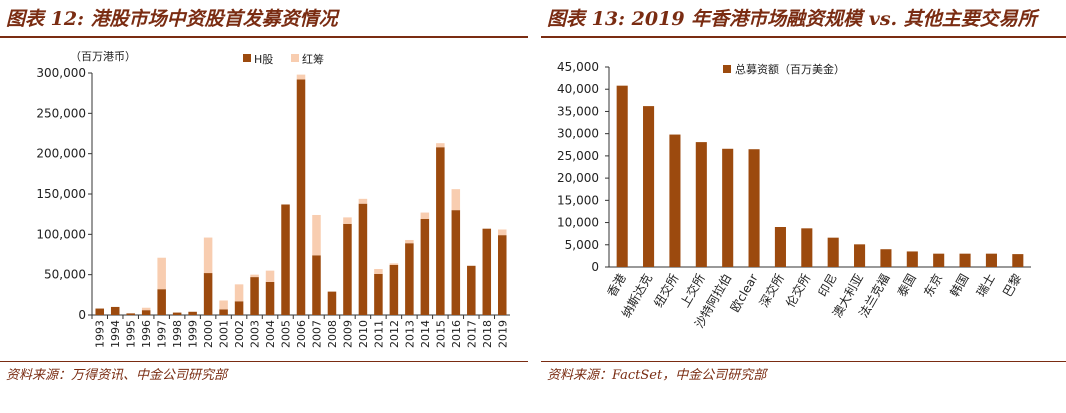 The height and width of the screenshot is (413, 1066). Describe the element at coordinates (223, 312) in the screenshot. I see `bar-h-share-2001` at that location.